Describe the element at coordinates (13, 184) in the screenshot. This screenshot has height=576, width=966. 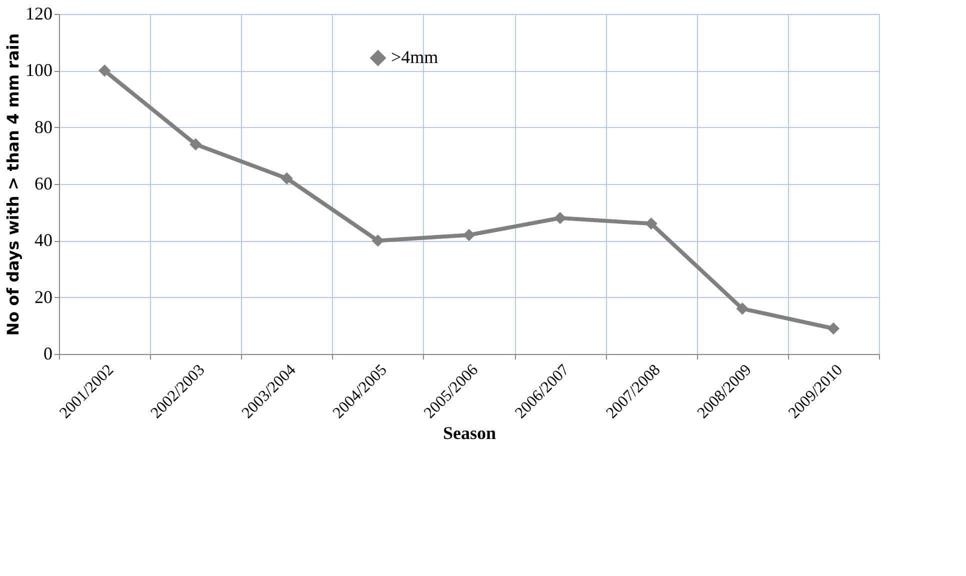
I see `y-axis-title: No of days with > than 4 mm rain` at that location.